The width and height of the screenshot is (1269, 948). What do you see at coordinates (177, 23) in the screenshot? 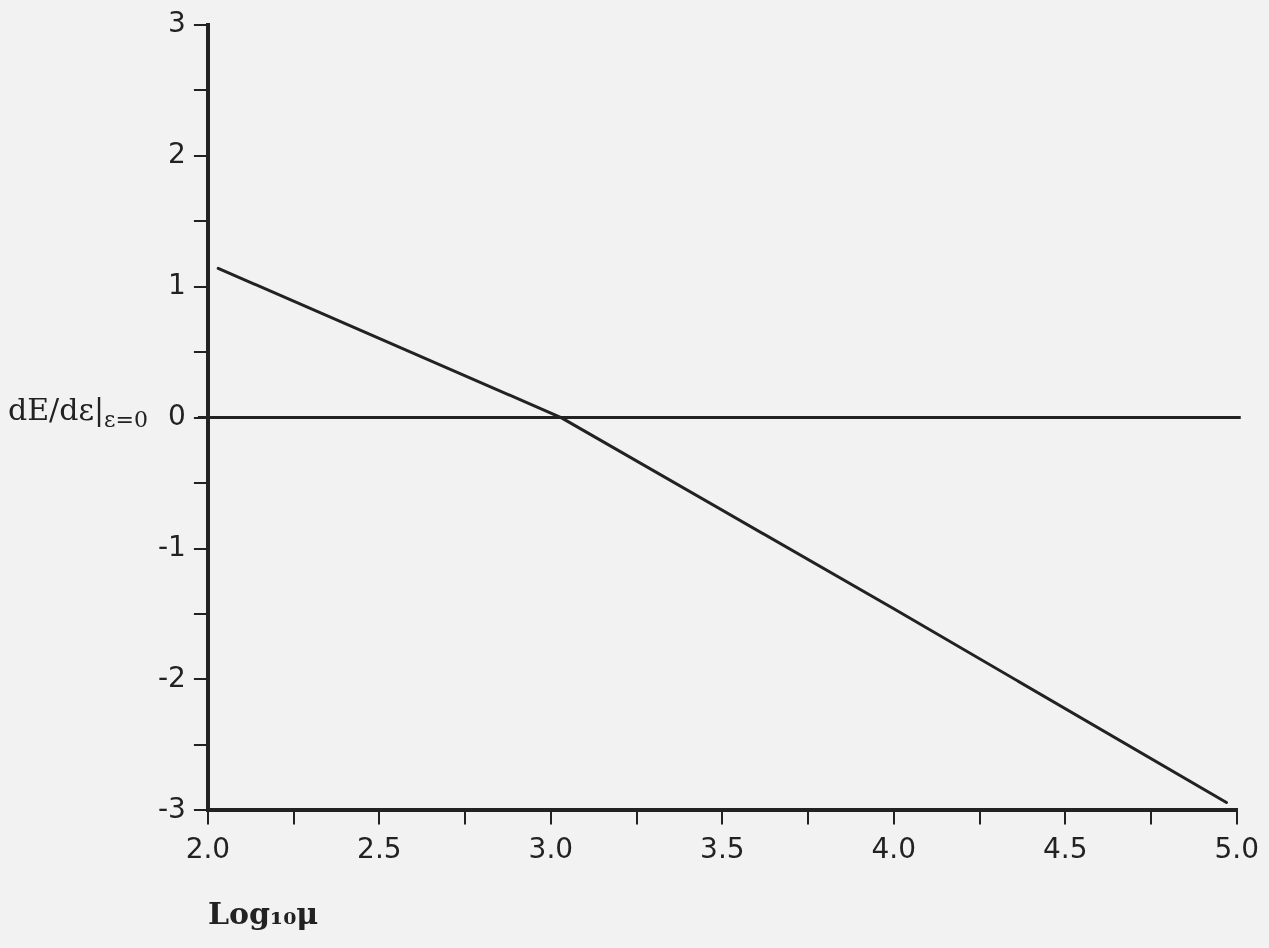
I see `y-tick-label: 3` at bounding box center [177, 23].